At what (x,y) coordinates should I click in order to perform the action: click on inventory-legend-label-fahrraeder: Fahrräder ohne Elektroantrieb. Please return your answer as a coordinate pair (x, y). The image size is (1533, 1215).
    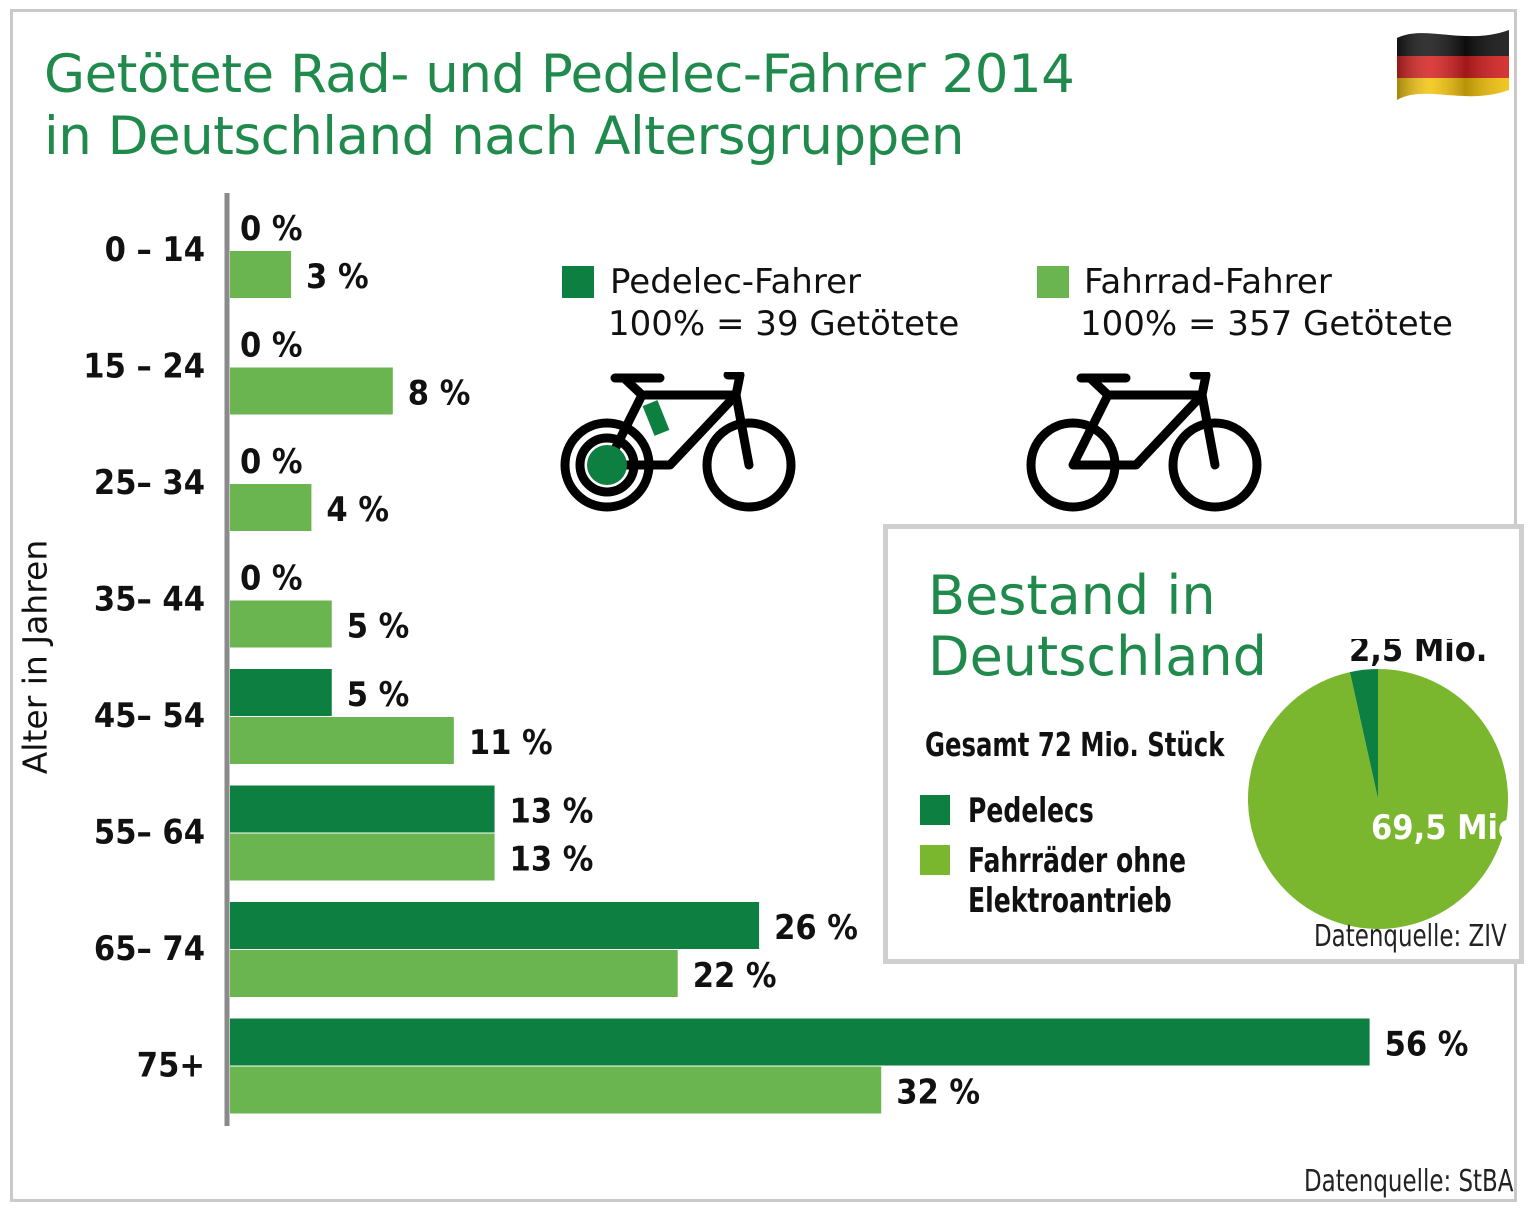
    Looking at the image, I should click on (1077, 881).